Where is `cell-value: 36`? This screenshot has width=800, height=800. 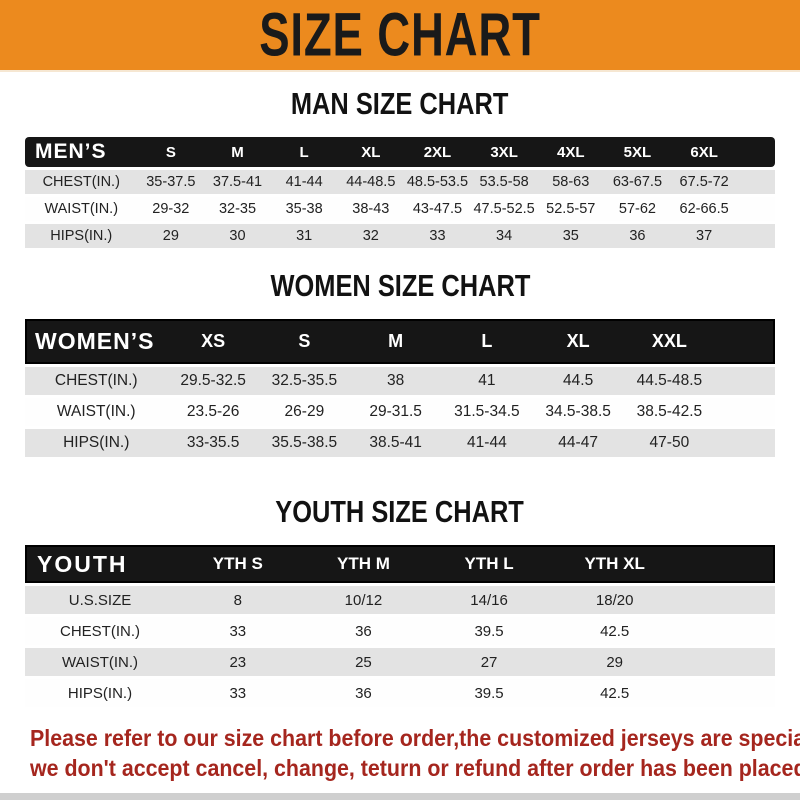
cell-value: 36 is located at coordinates (363, 631).